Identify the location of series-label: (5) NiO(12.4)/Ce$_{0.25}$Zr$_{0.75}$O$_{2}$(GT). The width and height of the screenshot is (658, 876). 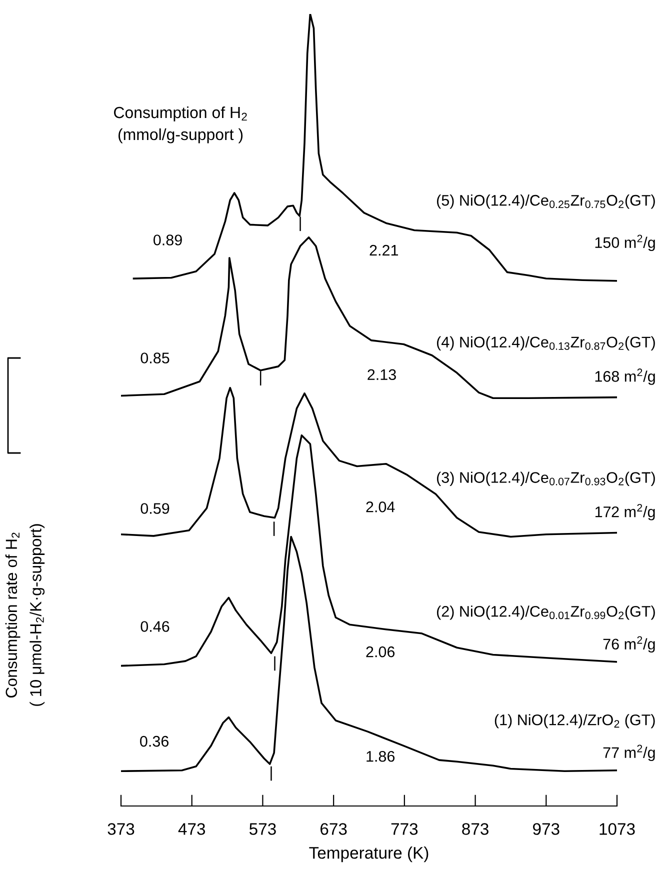
(545, 201).